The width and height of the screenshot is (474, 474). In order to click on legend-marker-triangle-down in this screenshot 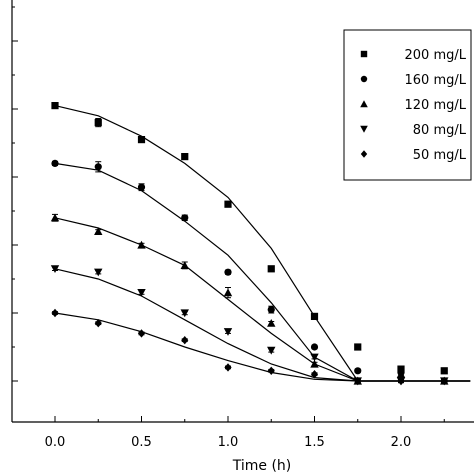, I will do `click(364, 129)`.